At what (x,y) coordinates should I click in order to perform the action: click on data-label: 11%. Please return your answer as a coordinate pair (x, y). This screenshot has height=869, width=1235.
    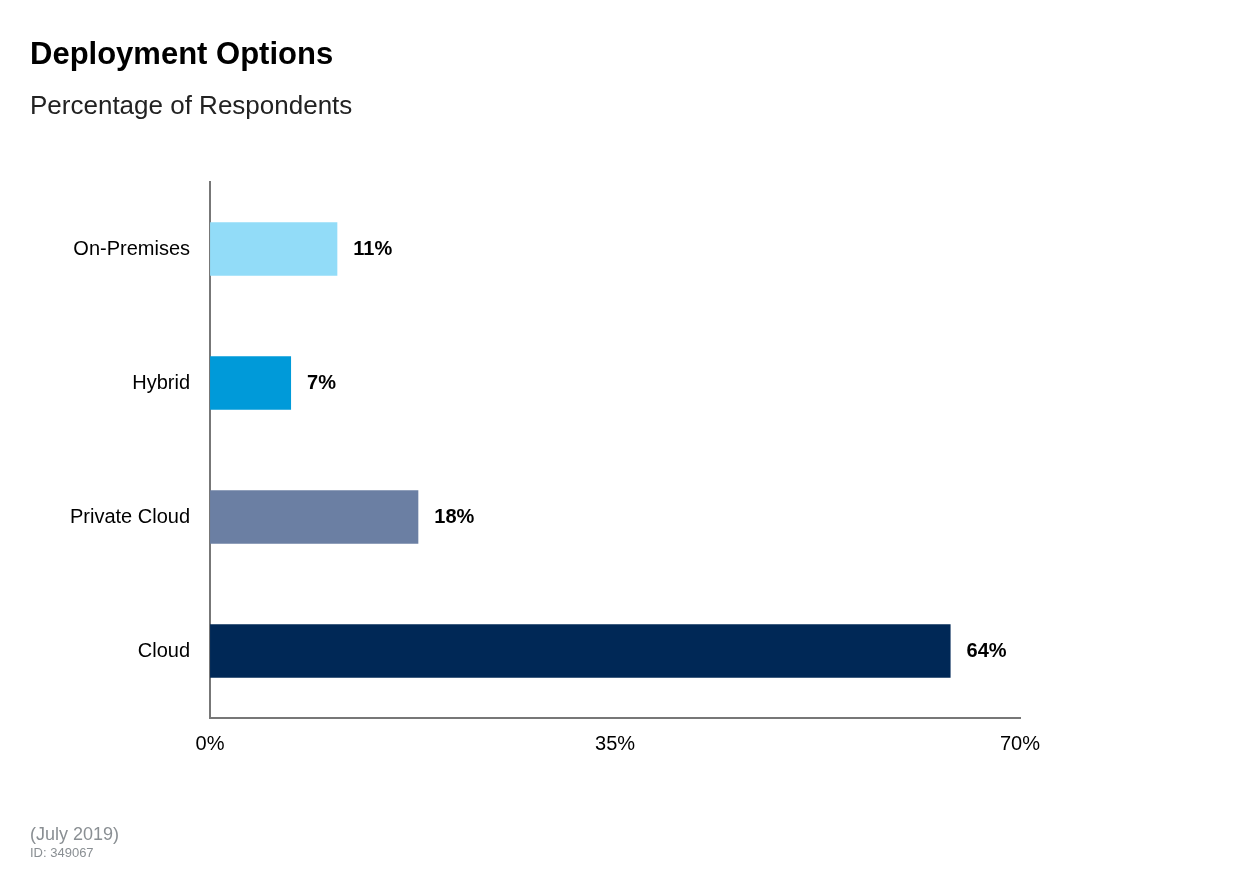
    Looking at the image, I should click on (373, 247).